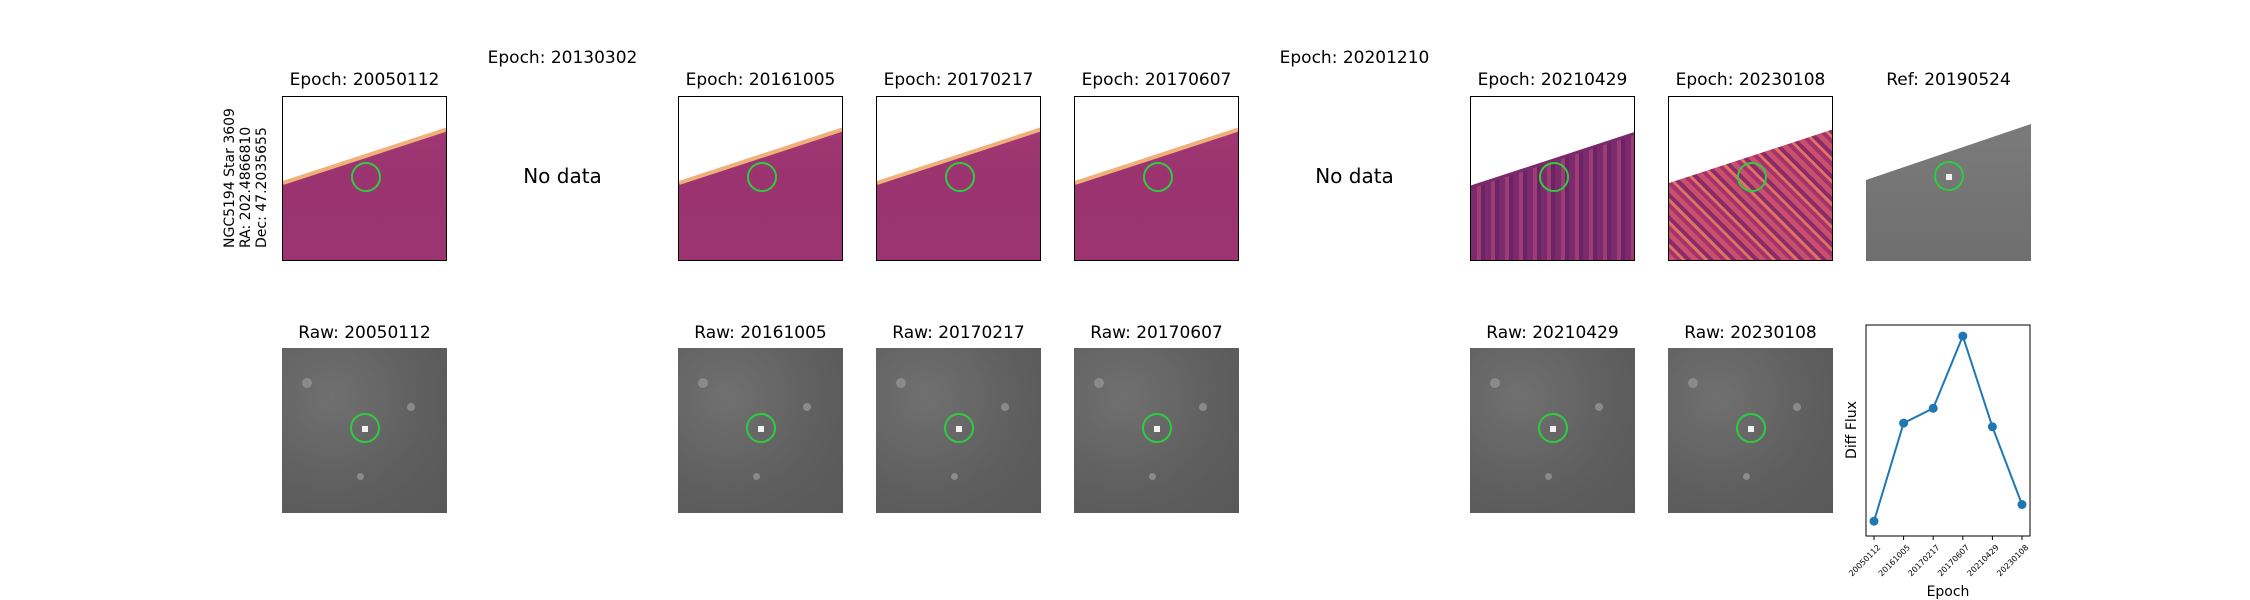 Image resolution: width=2250 pixels, height=600 pixels. What do you see at coordinates (364, 333) in the screenshot?
I see `raw-title-1: Raw: 20050112` at bounding box center [364, 333].